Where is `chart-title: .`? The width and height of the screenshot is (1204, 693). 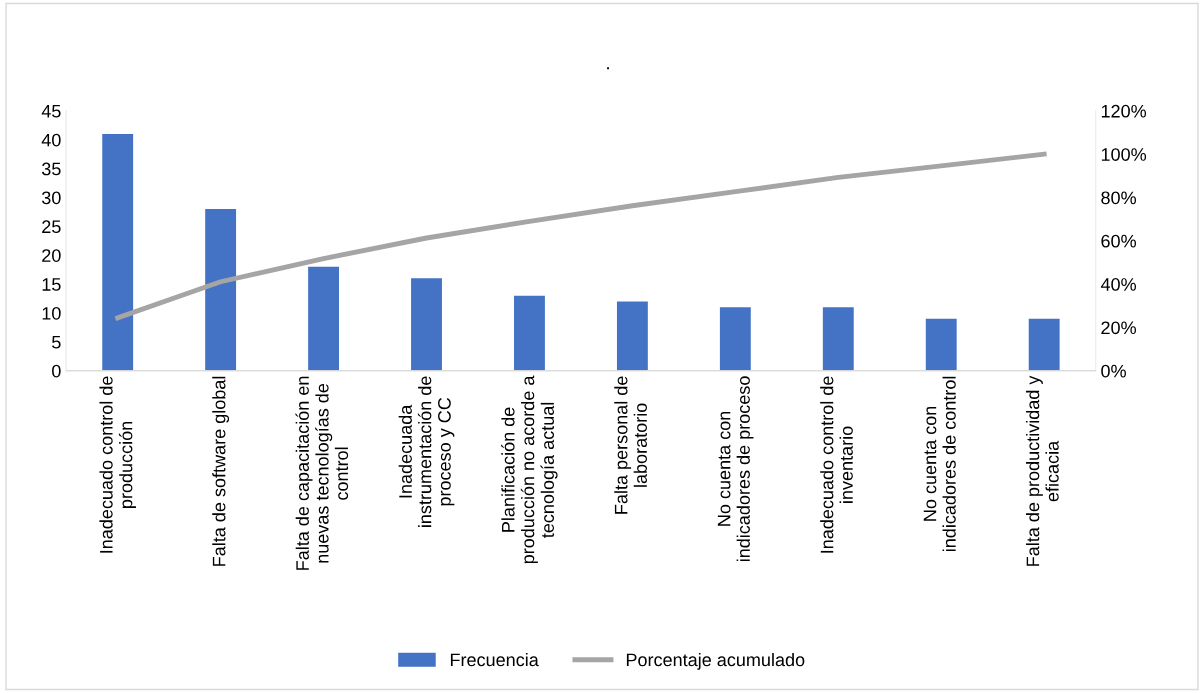 chart-title: . is located at coordinates (608, 68).